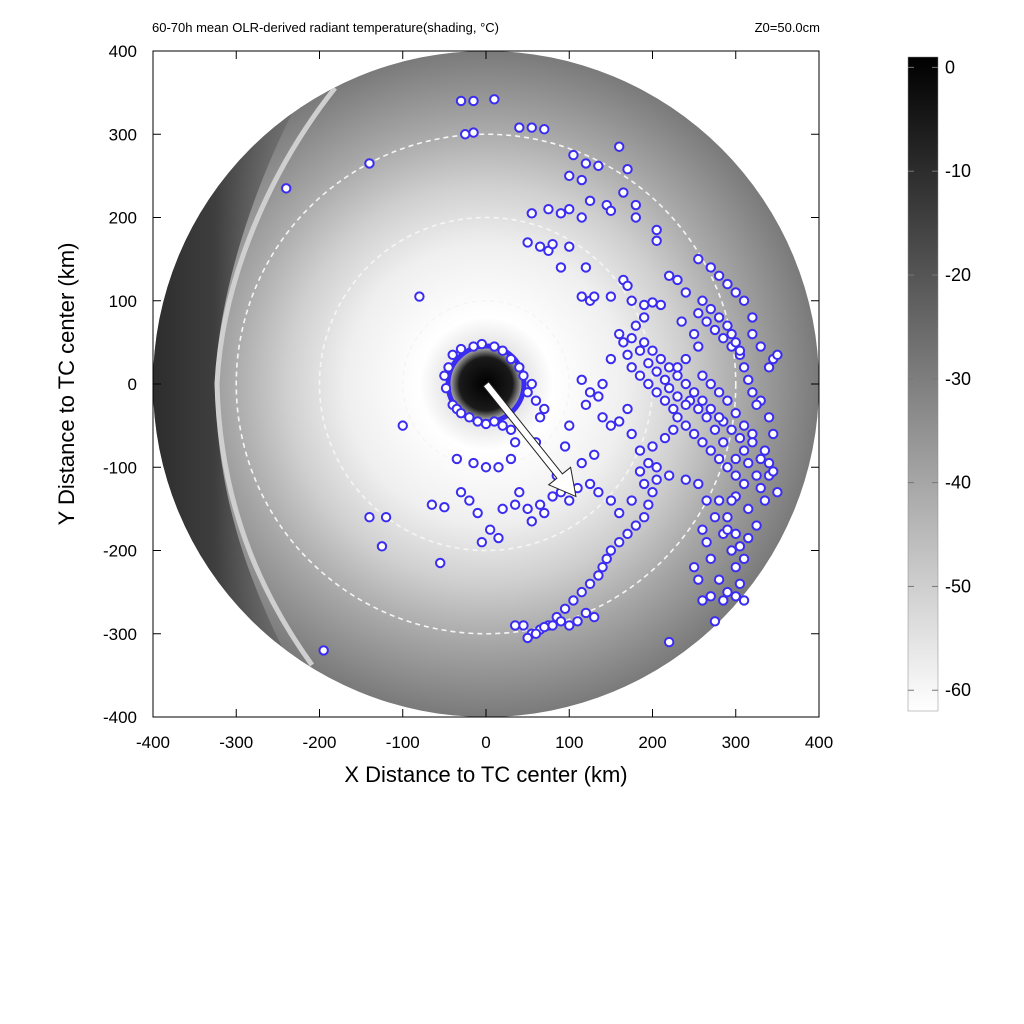  Describe the element at coordinates (120, 717) in the screenshot. I see `y-tick-label: -400` at that location.